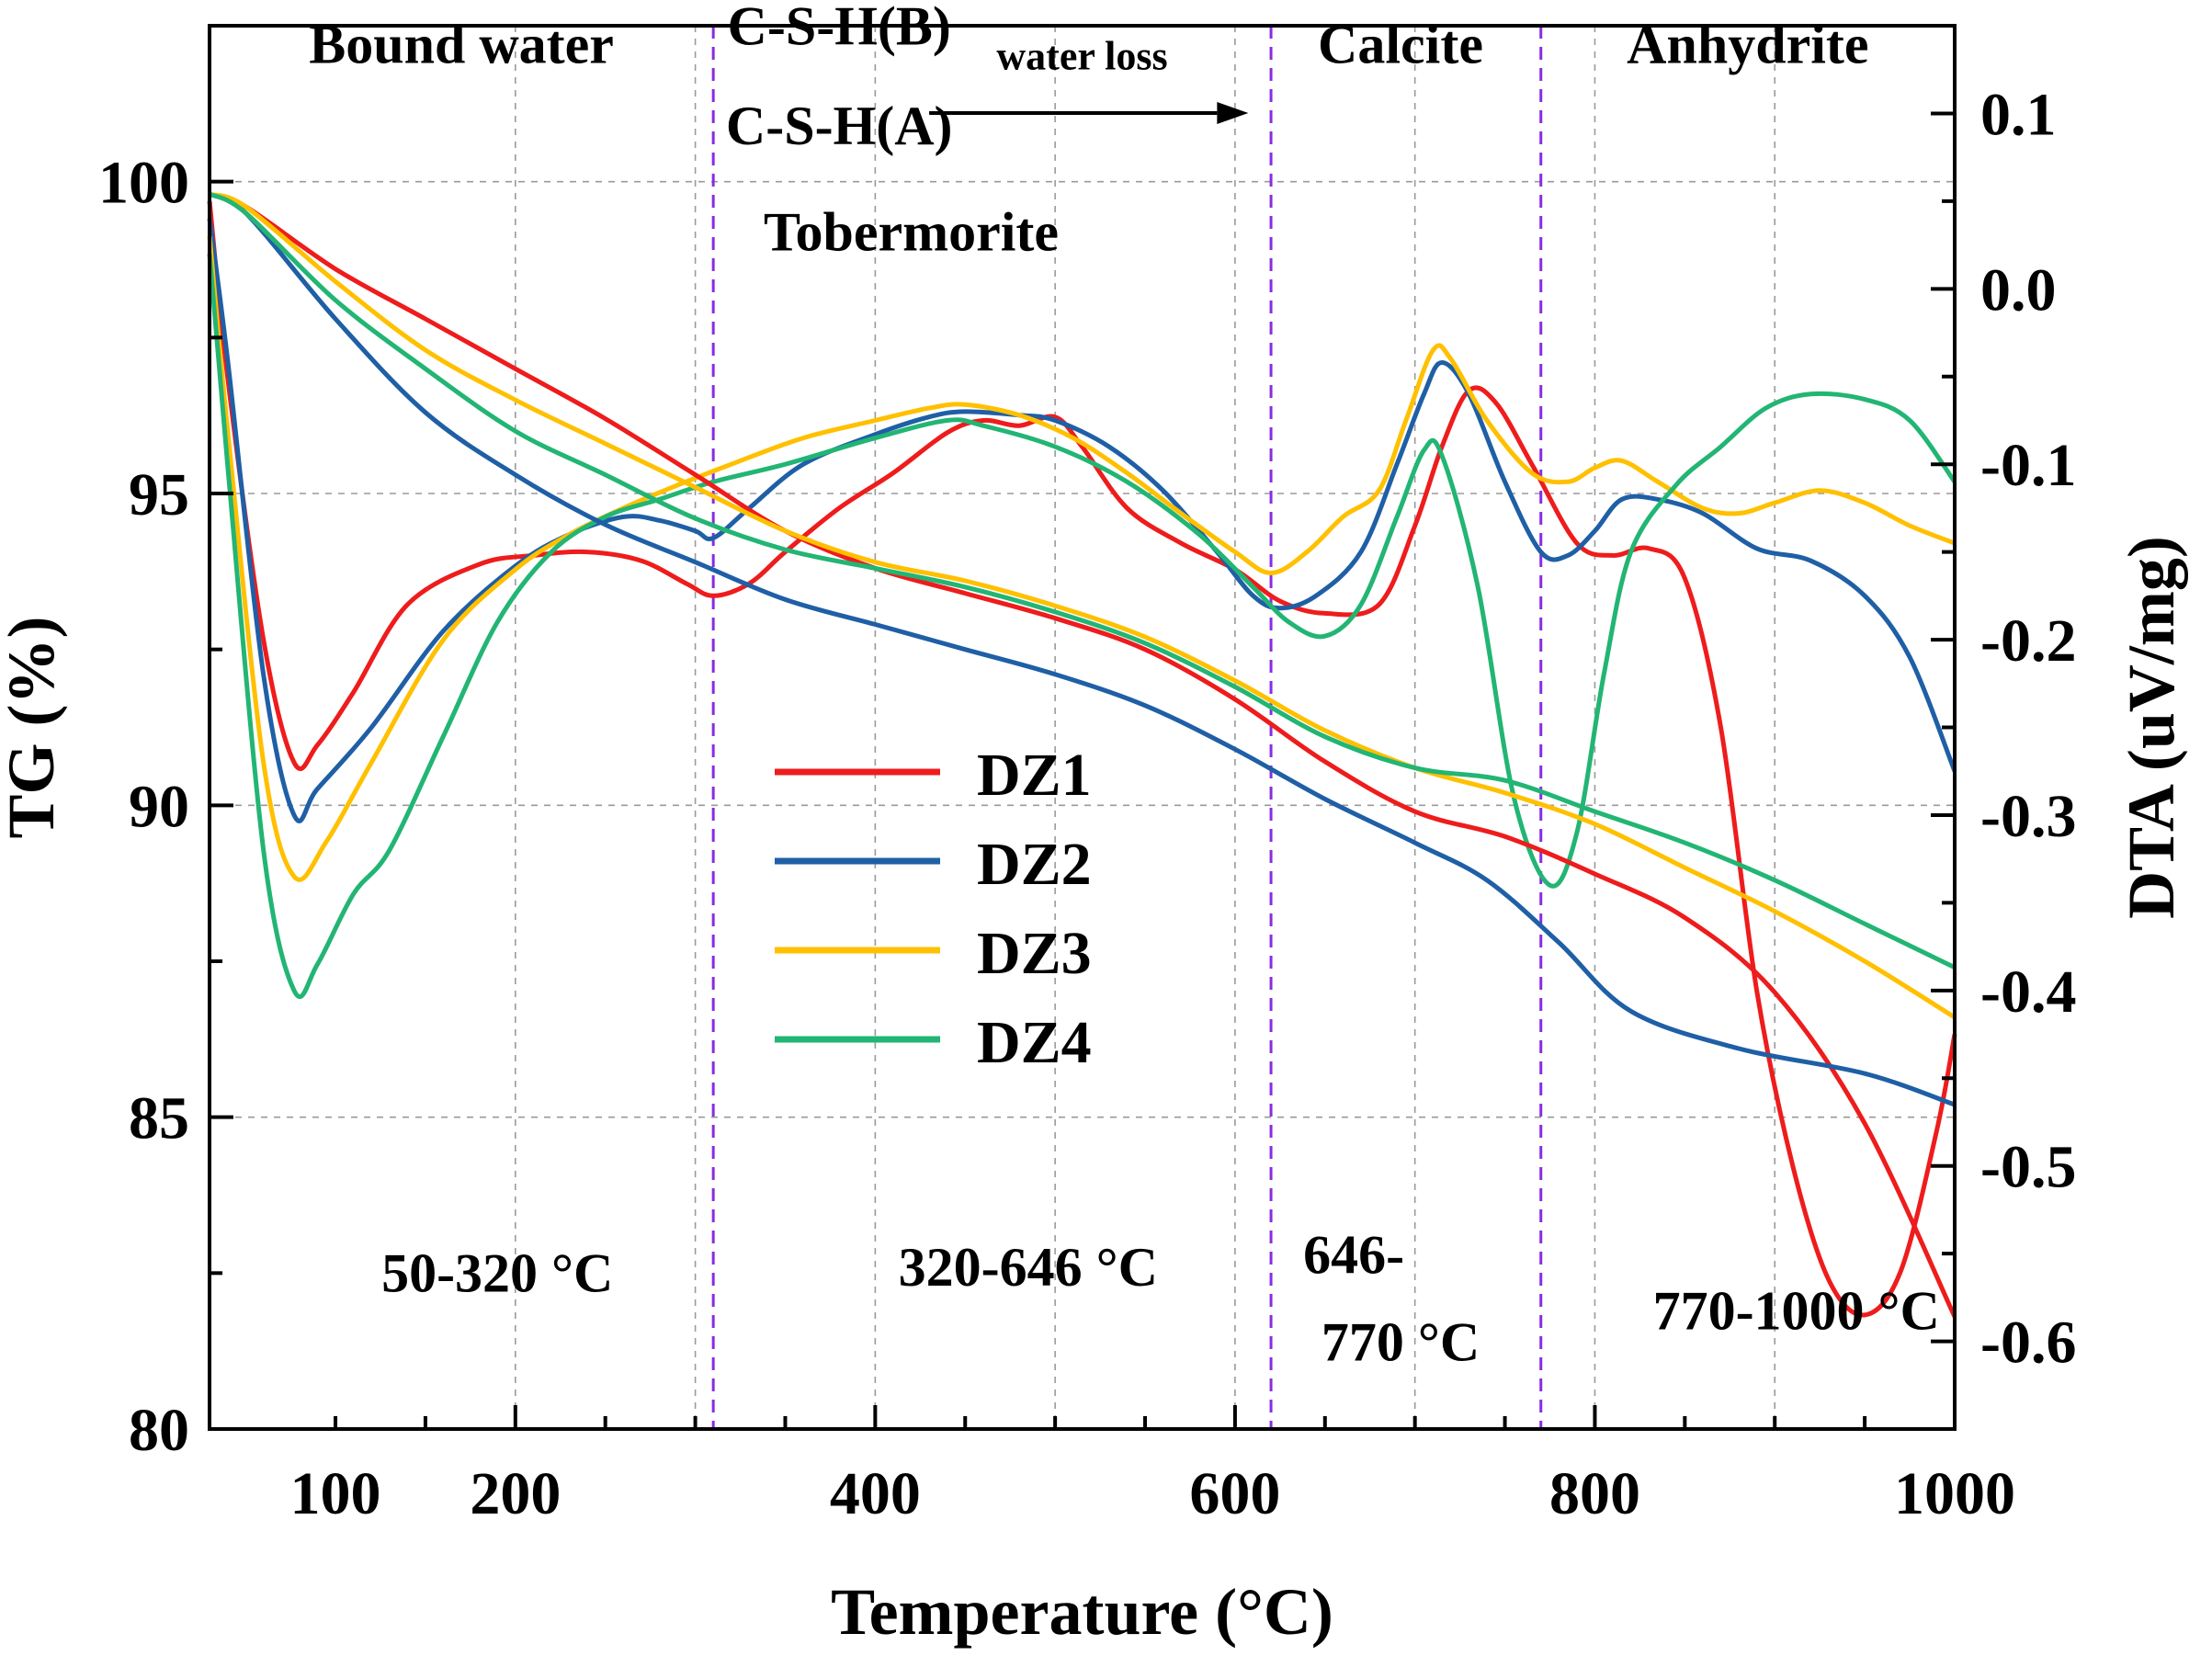 The width and height of the screenshot is (2212, 1656). I want to click on region-title-csh-b: C-S-H(B), so click(839, 28).